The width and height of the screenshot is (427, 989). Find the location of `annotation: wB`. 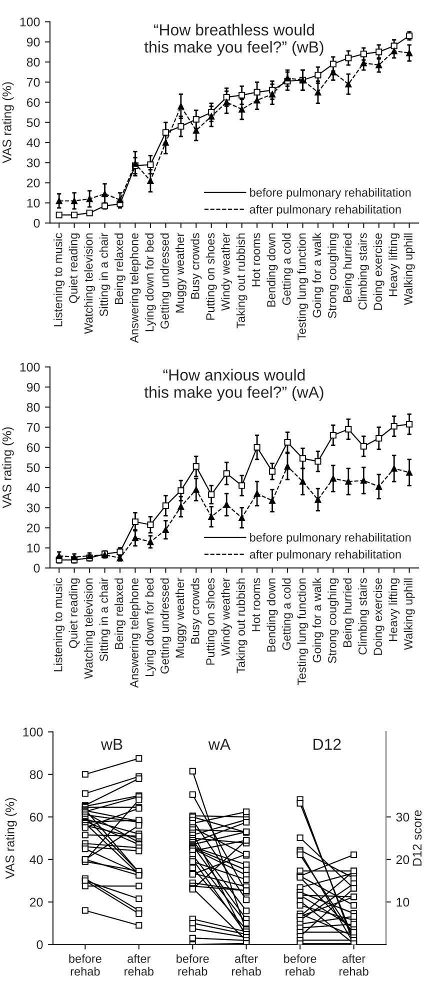

annotation: wB is located at coordinates (111, 744).